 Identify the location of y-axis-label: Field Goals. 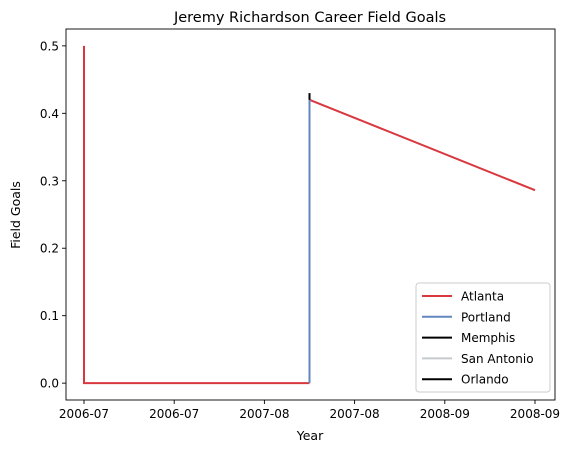
(15, 215).